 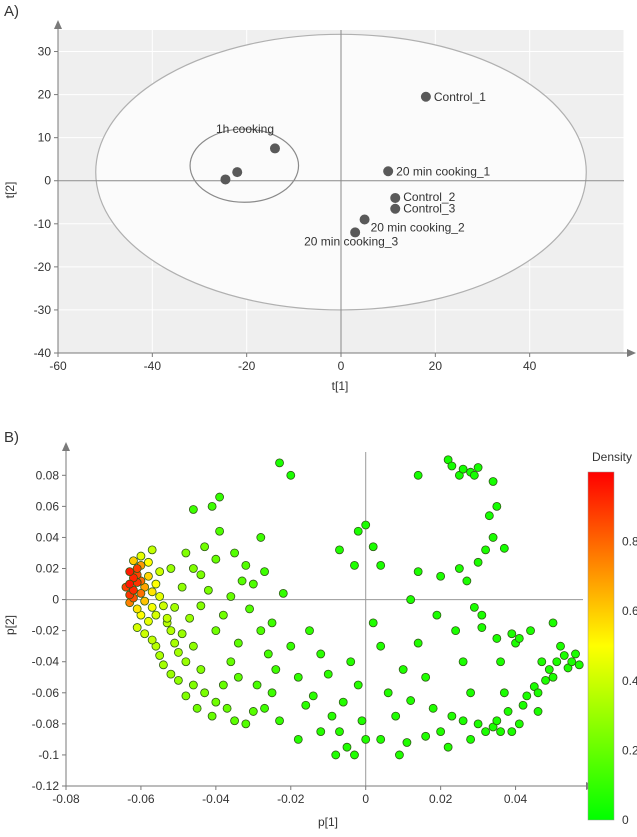 I want to click on y-tick-label: 10, so click(x=45, y=138).